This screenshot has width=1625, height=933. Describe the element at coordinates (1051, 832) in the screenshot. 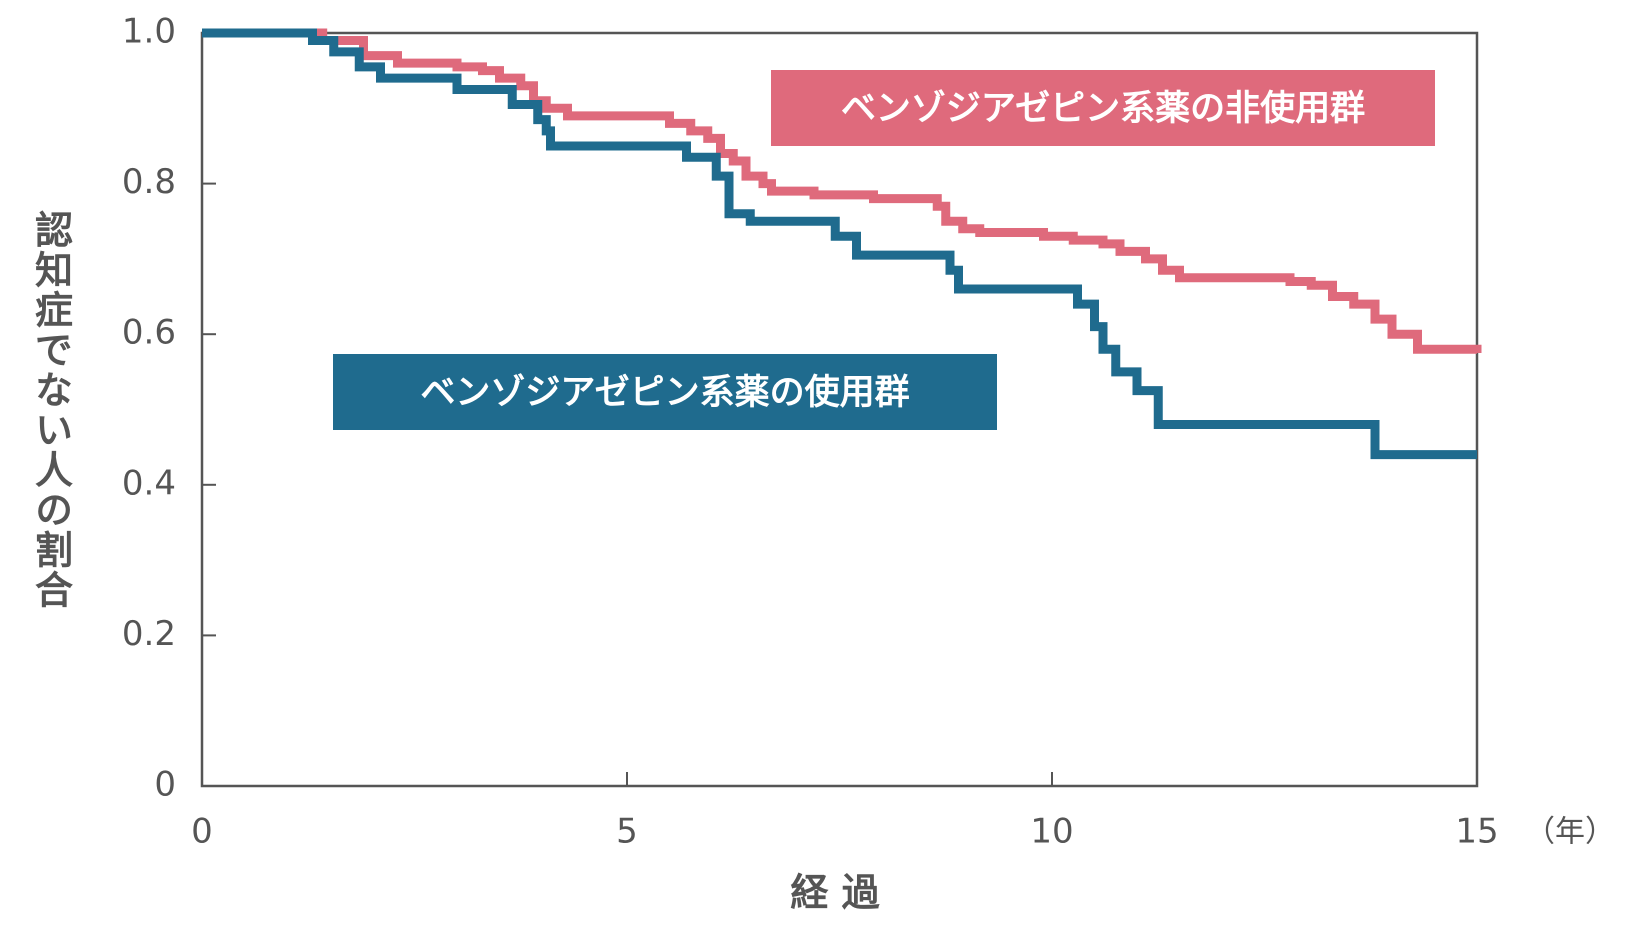

I see `x-tick-label: 10` at that location.